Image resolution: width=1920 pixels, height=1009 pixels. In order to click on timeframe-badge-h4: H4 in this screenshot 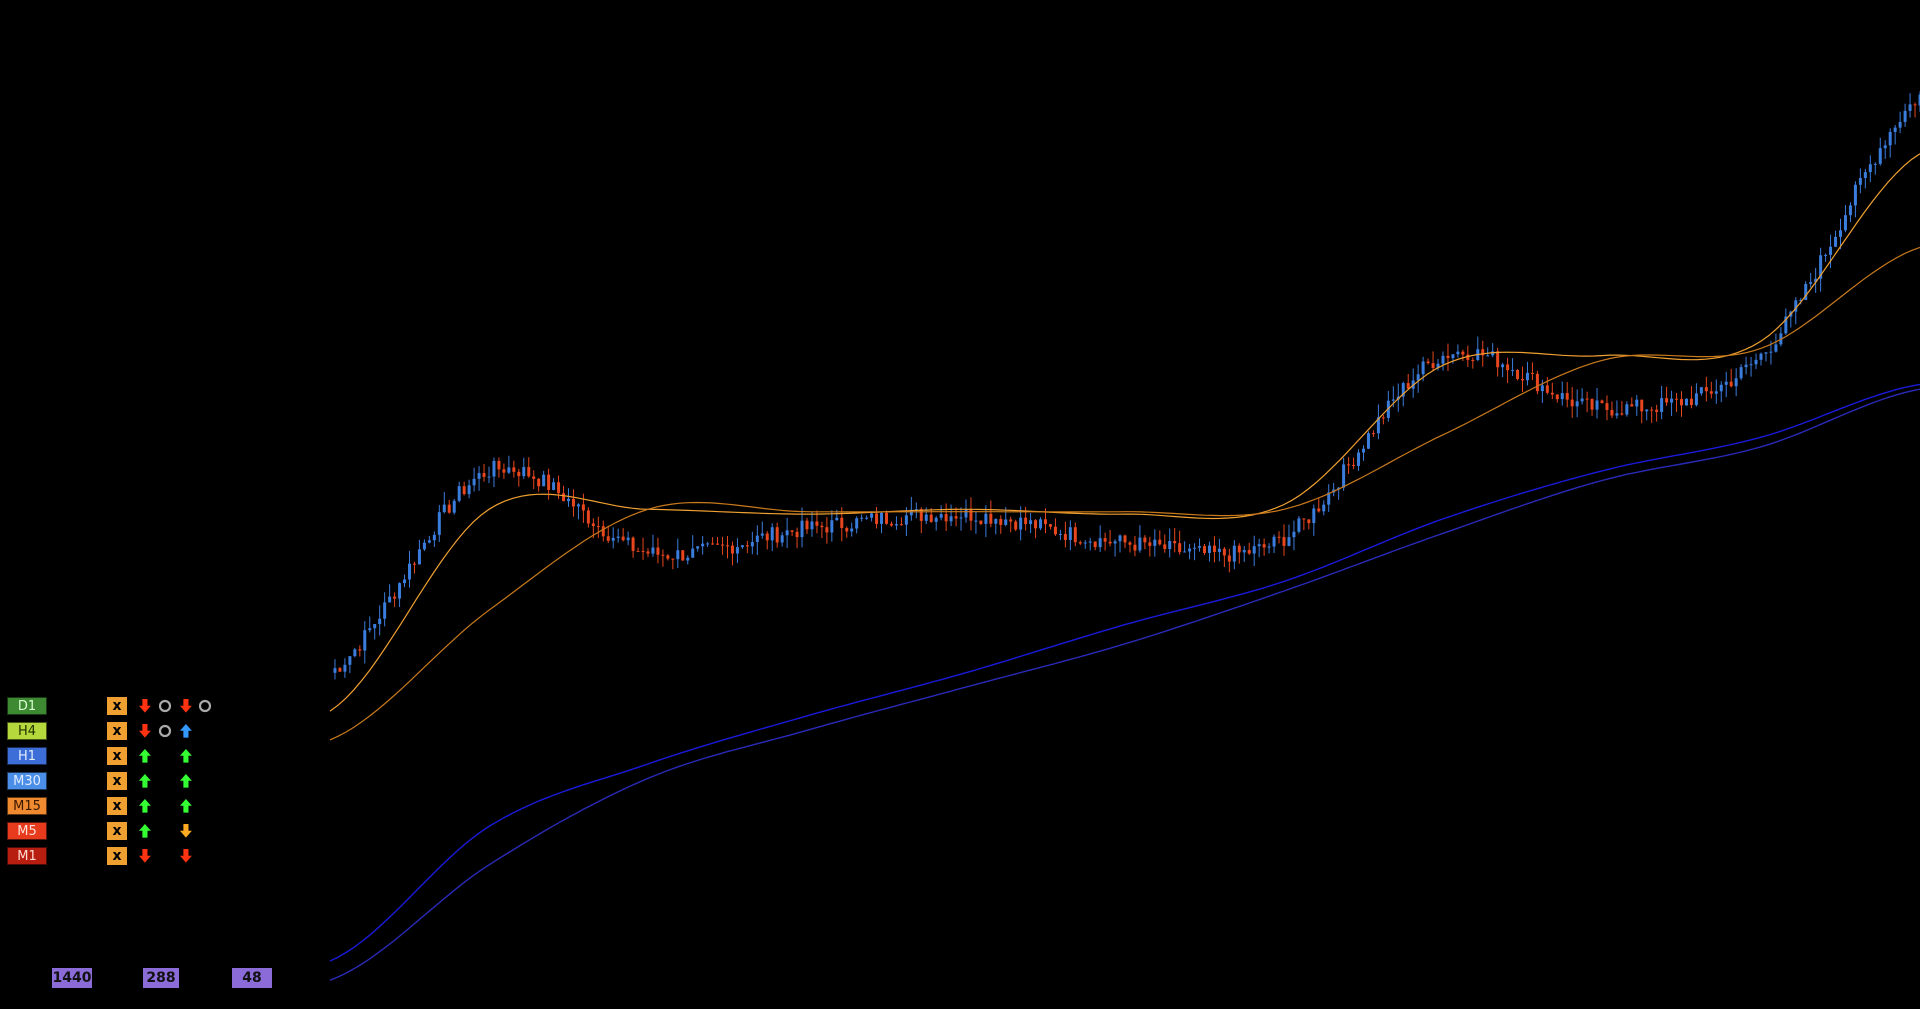, I will do `click(27, 731)`.